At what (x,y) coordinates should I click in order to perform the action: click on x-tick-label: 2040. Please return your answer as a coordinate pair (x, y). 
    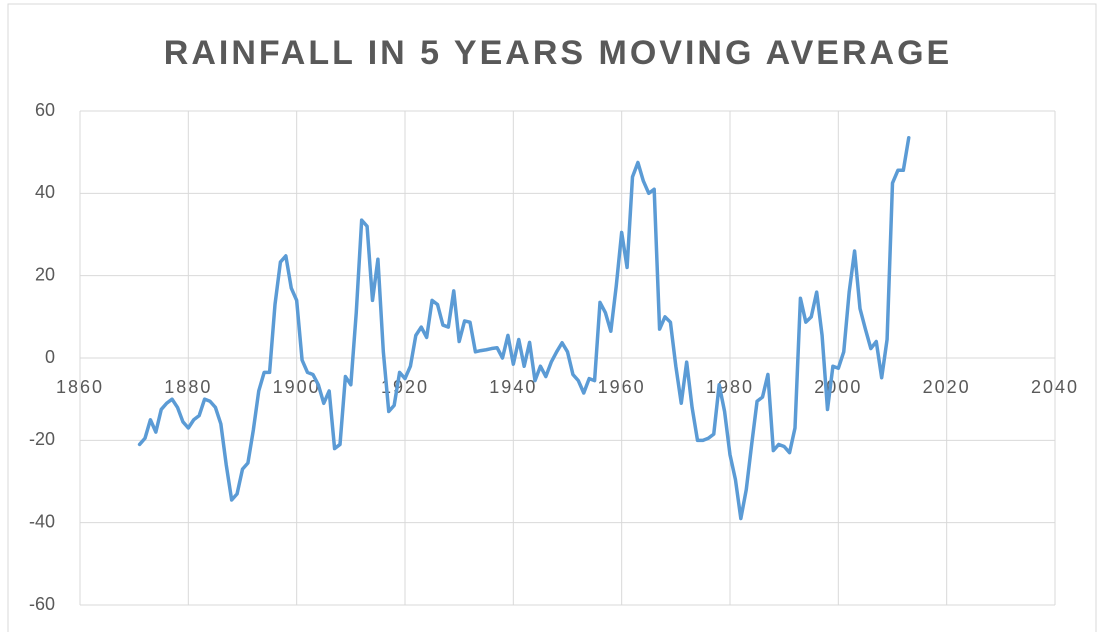
    Looking at the image, I should click on (1055, 387).